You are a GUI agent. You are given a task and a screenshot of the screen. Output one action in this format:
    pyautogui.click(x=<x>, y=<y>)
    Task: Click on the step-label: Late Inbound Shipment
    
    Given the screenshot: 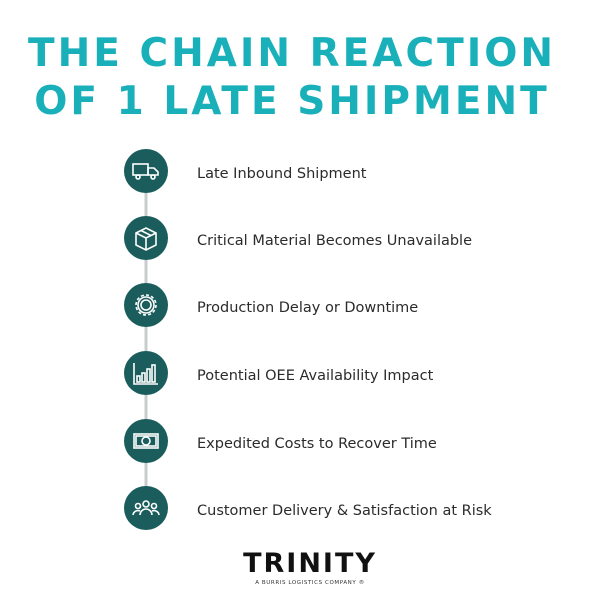 What is the action you would take?
    pyautogui.click(x=282, y=174)
    